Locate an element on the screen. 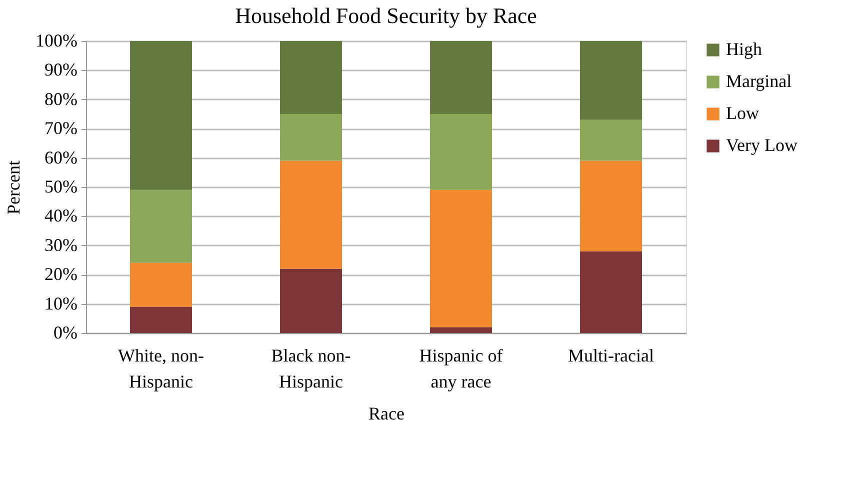  legend-label: Low is located at coordinates (742, 113).